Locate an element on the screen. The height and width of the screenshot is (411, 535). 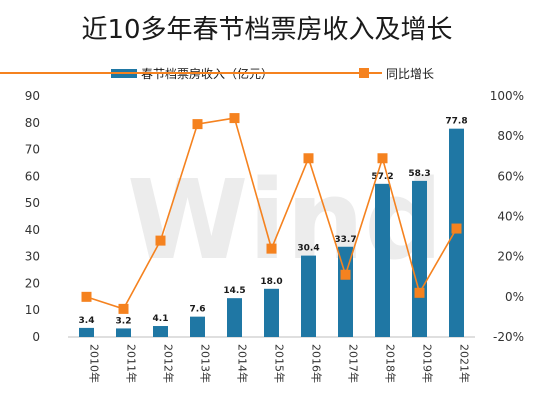
left-tick-label: 10 is located at coordinates (32, 310).